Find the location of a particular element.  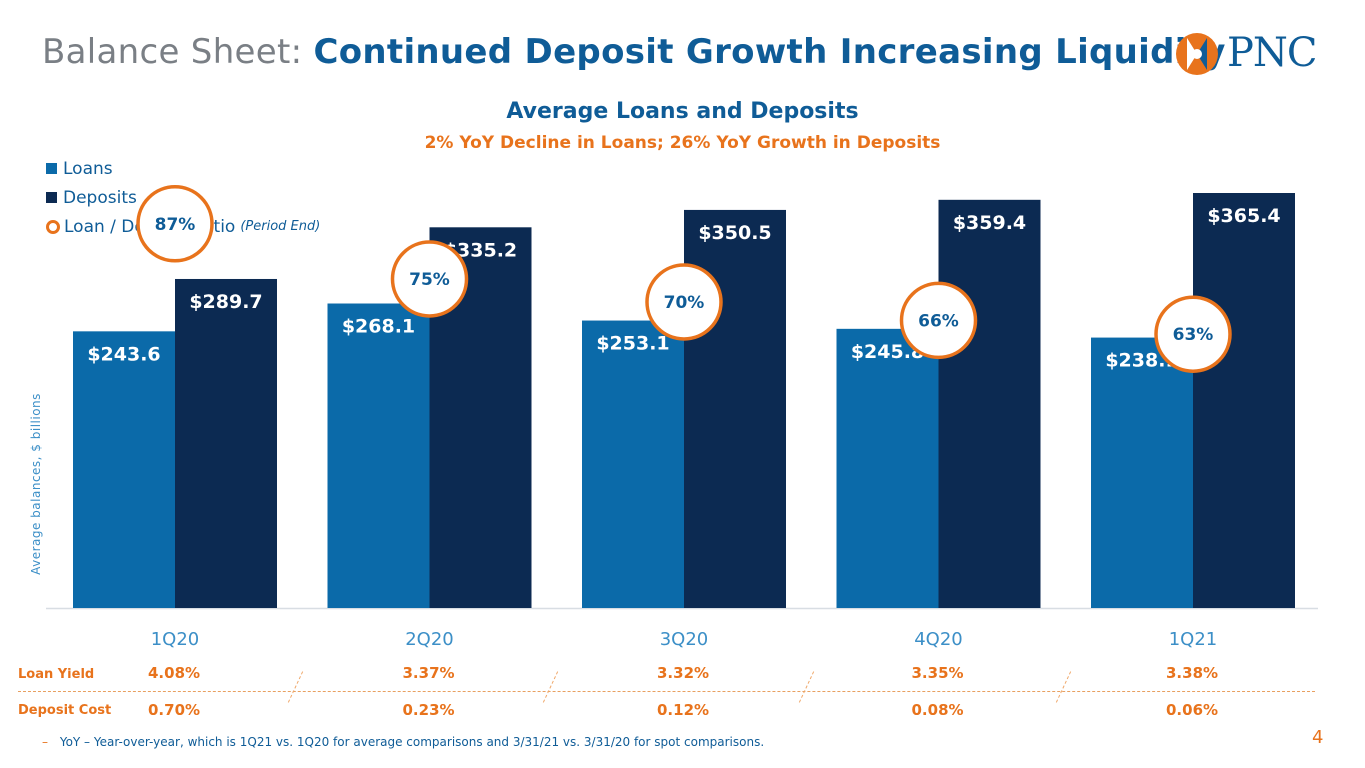

page-number: 4 is located at coordinates (1318, 737).